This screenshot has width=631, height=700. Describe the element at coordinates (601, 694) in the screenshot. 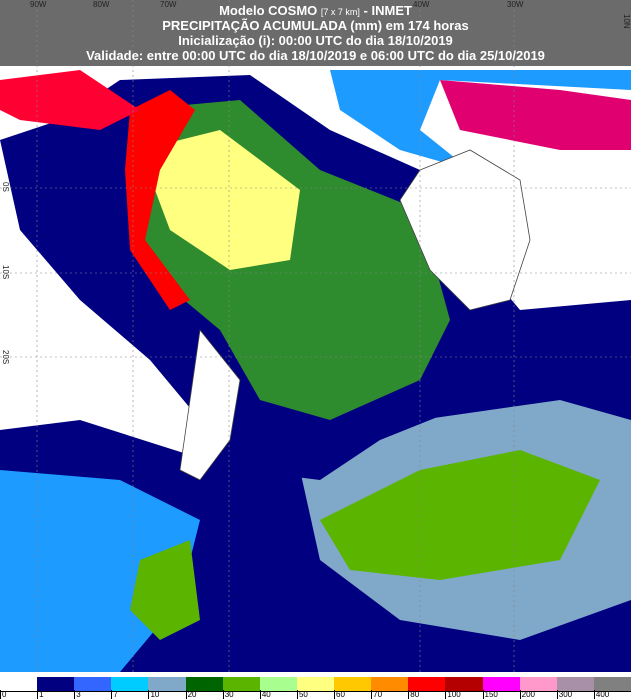

I see `legend-tick-label: 400` at that location.